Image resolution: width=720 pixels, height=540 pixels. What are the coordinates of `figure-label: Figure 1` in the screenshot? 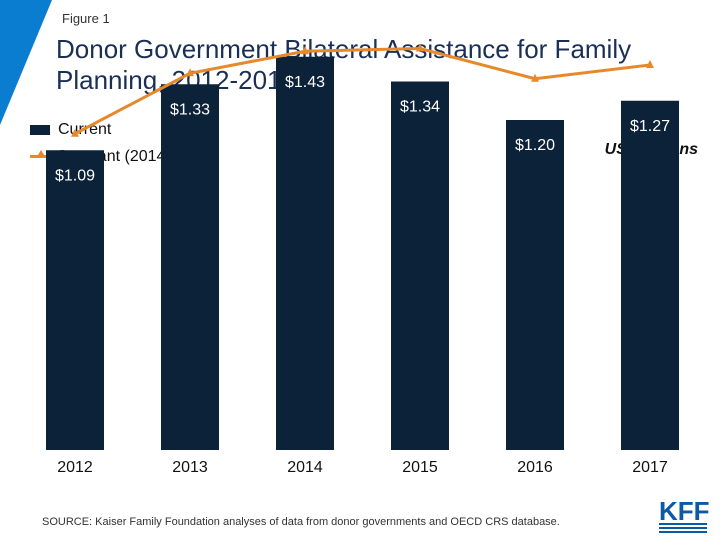 It's located at (86, 18).